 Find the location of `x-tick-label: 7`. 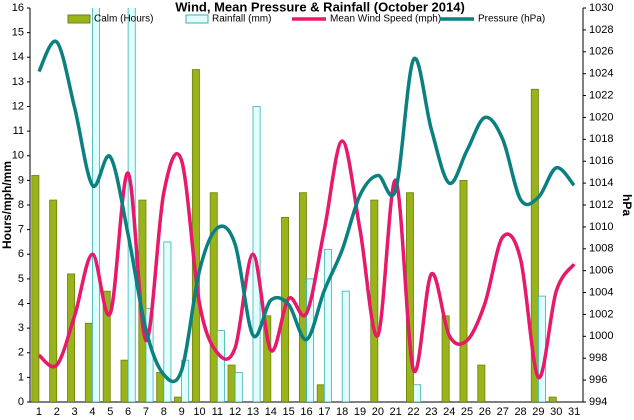

x-tick-label: 7 is located at coordinates (146, 412).